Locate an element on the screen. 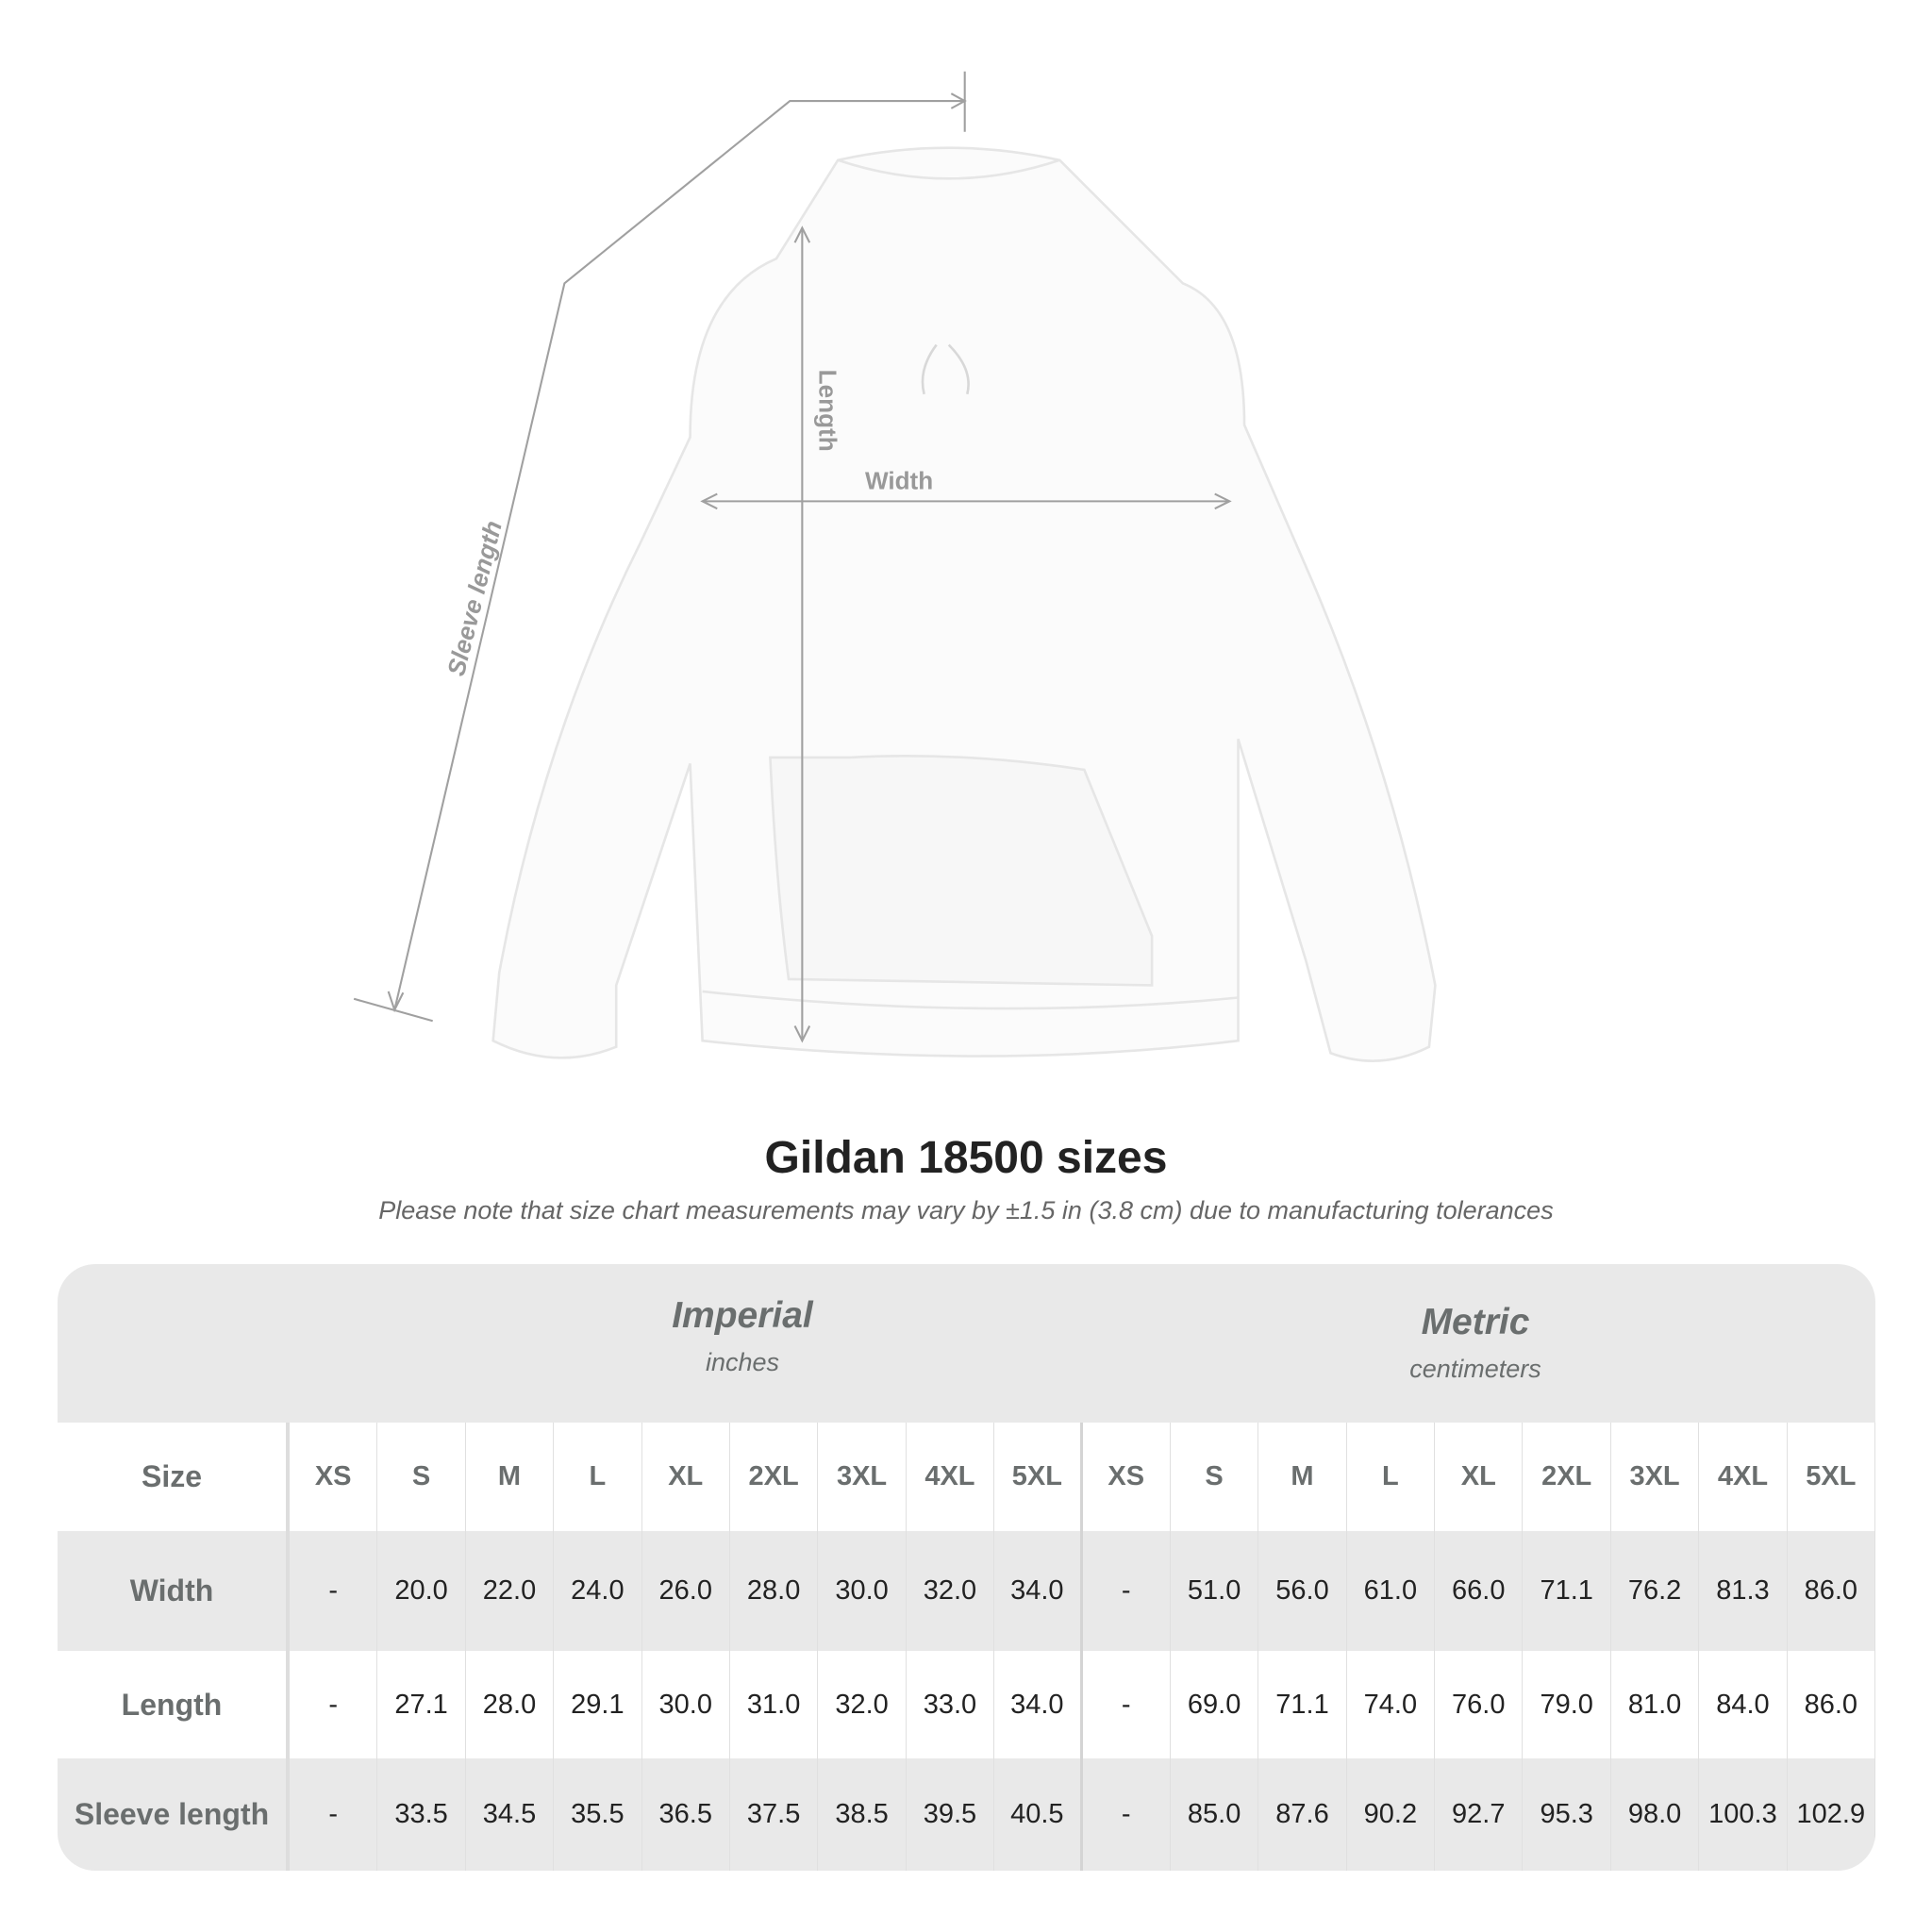 This screenshot has height=1932, width=1932. table-cell: 34.5 is located at coordinates (511, 1814).